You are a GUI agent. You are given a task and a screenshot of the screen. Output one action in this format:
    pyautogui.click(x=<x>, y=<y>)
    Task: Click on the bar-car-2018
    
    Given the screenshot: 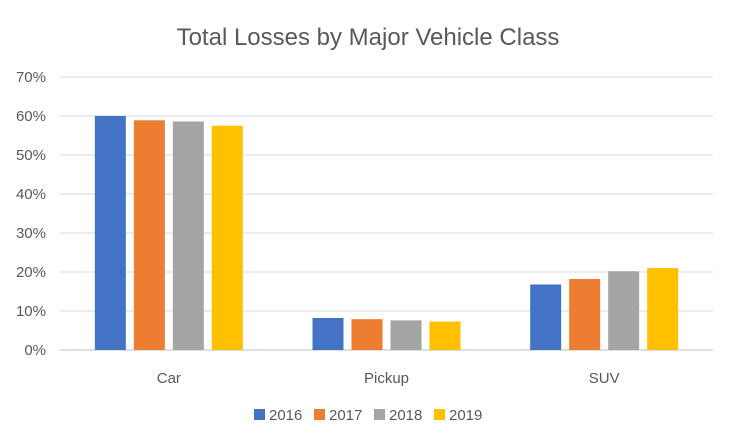 What is the action you would take?
    pyautogui.click(x=188, y=236)
    